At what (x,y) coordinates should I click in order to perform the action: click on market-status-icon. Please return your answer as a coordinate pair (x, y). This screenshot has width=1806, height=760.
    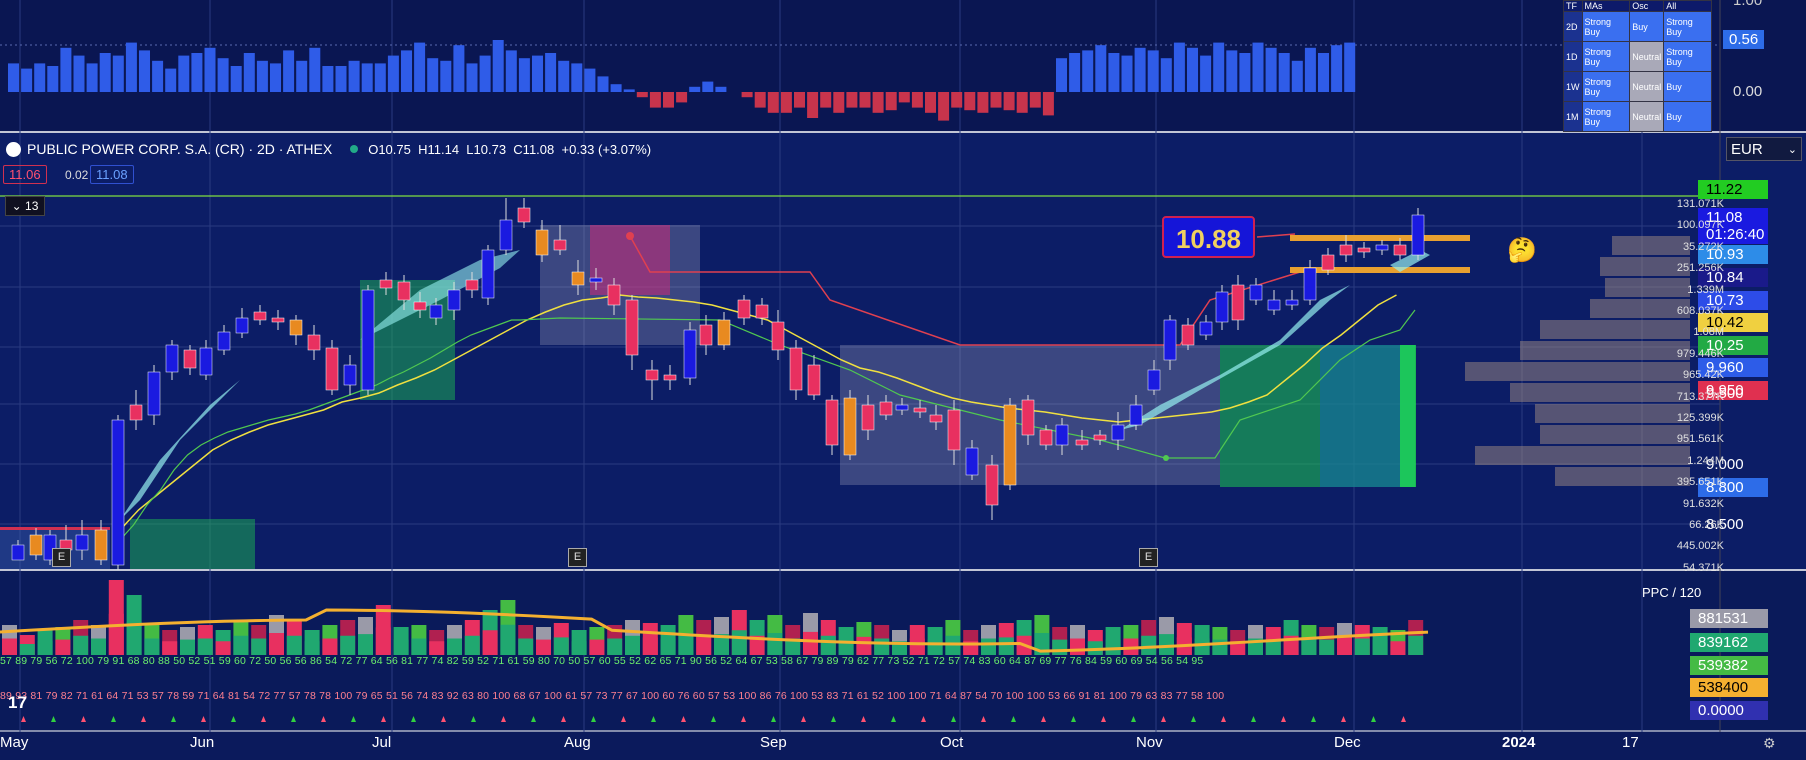
    Looking at the image, I should click on (354, 149).